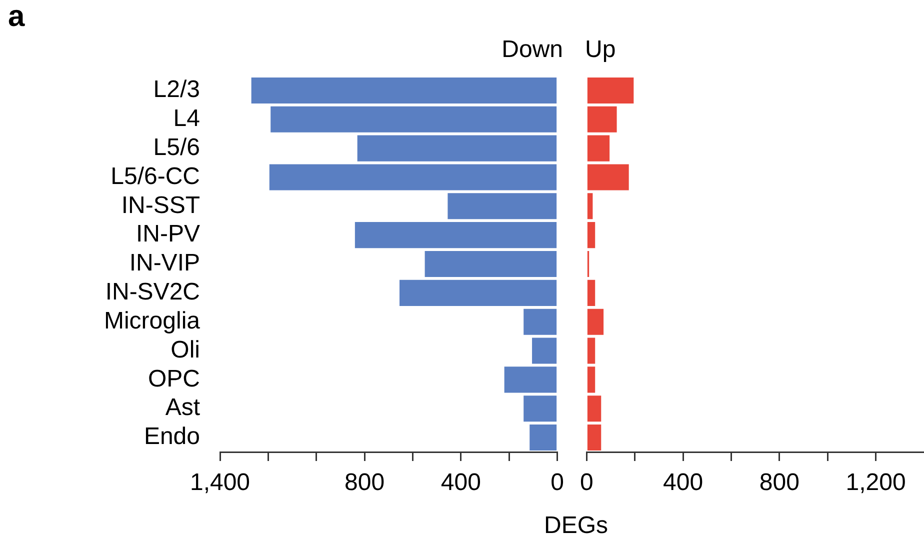  Describe the element at coordinates (576, 526) in the screenshot. I see `x-axis-title: DEGs` at that location.